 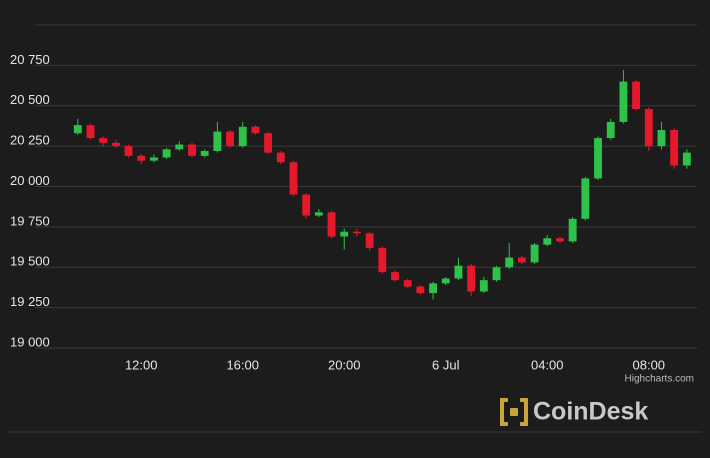 What do you see at coordinates (344, 364) in the screenshot?
I see `x-tick-label: 20:00` at bounding box center [344, 364].